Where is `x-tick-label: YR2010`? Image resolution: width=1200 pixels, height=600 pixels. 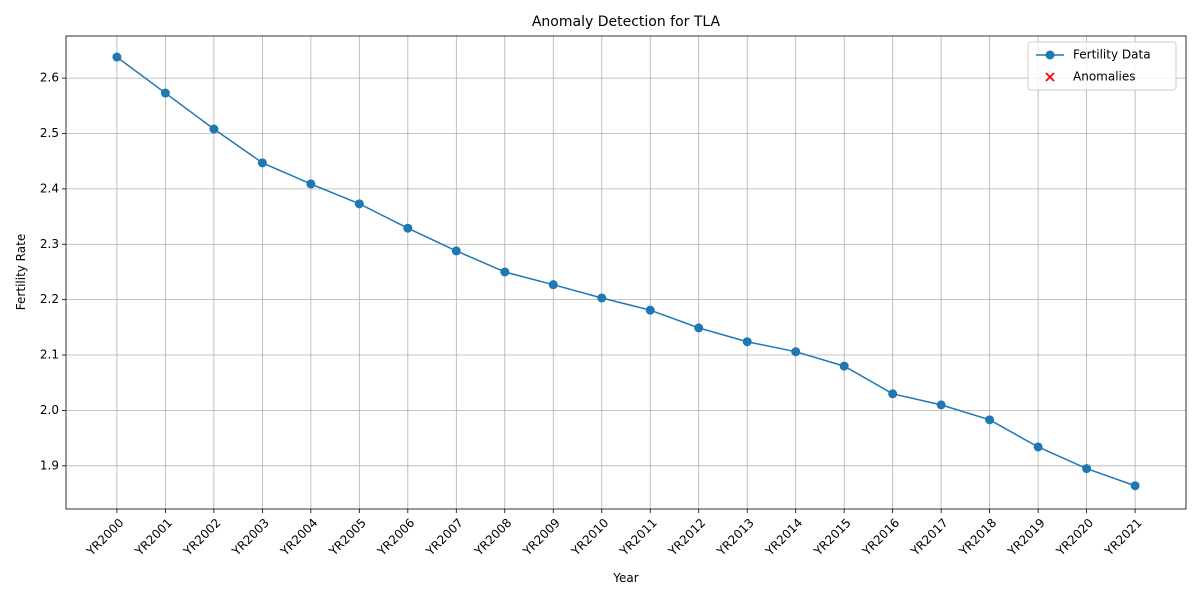 x-tick-label: YR2010 is located at coordinates (589, 537).